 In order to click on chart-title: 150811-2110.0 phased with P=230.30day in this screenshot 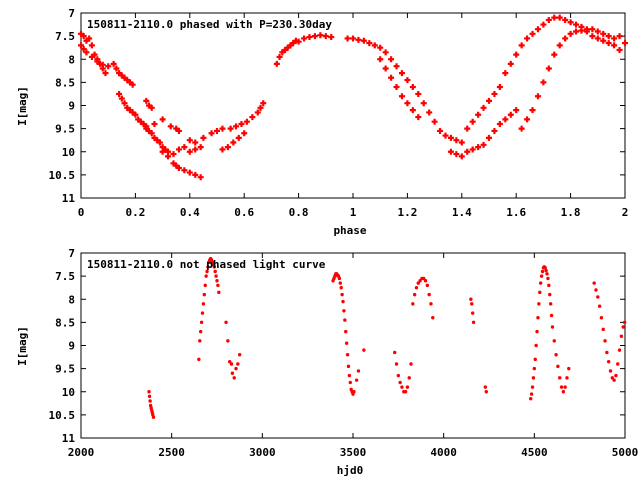, I will do `click(209, 24)`.